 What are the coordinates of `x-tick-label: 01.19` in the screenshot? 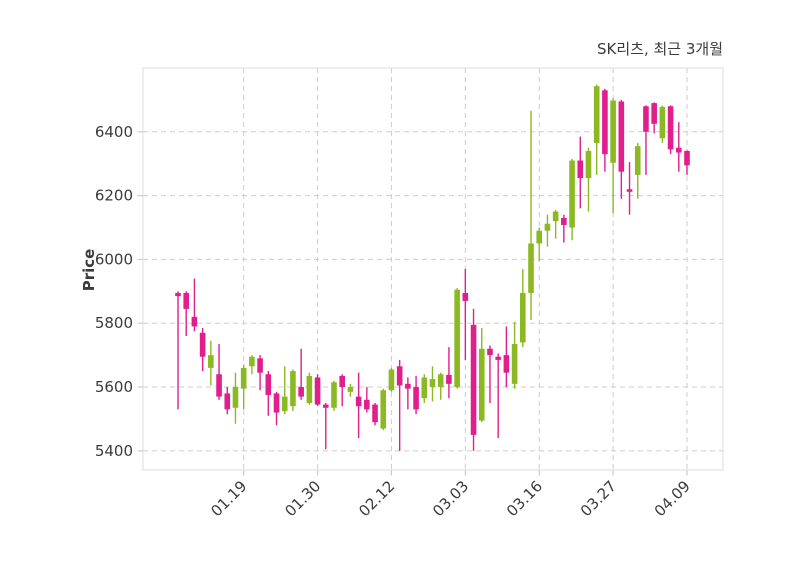 It's located at (228, 498).